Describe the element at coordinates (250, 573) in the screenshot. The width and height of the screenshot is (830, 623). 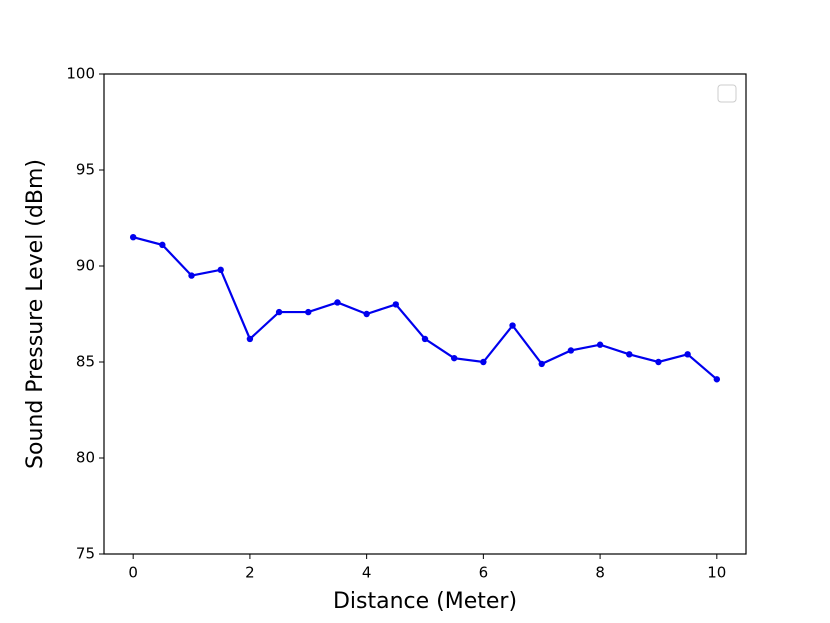
I see `x-tick-label: 2` at that location.